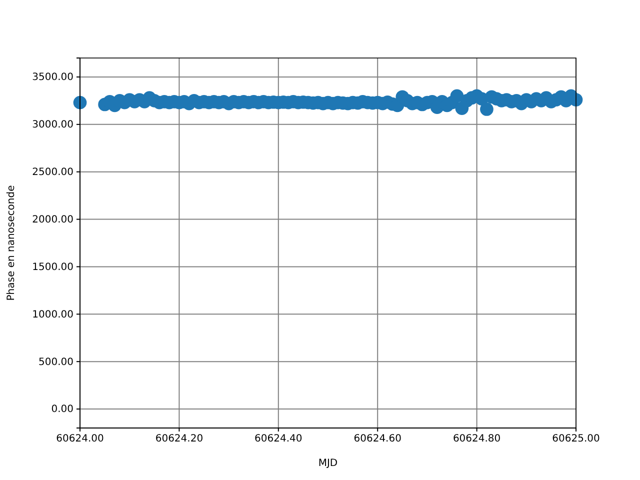 This screenshot has width=640, height=480. What do you see at coordinates (328, 463) in the screenshot?
I see `x-axis-title: MJD` at bounding box center [328, 463].